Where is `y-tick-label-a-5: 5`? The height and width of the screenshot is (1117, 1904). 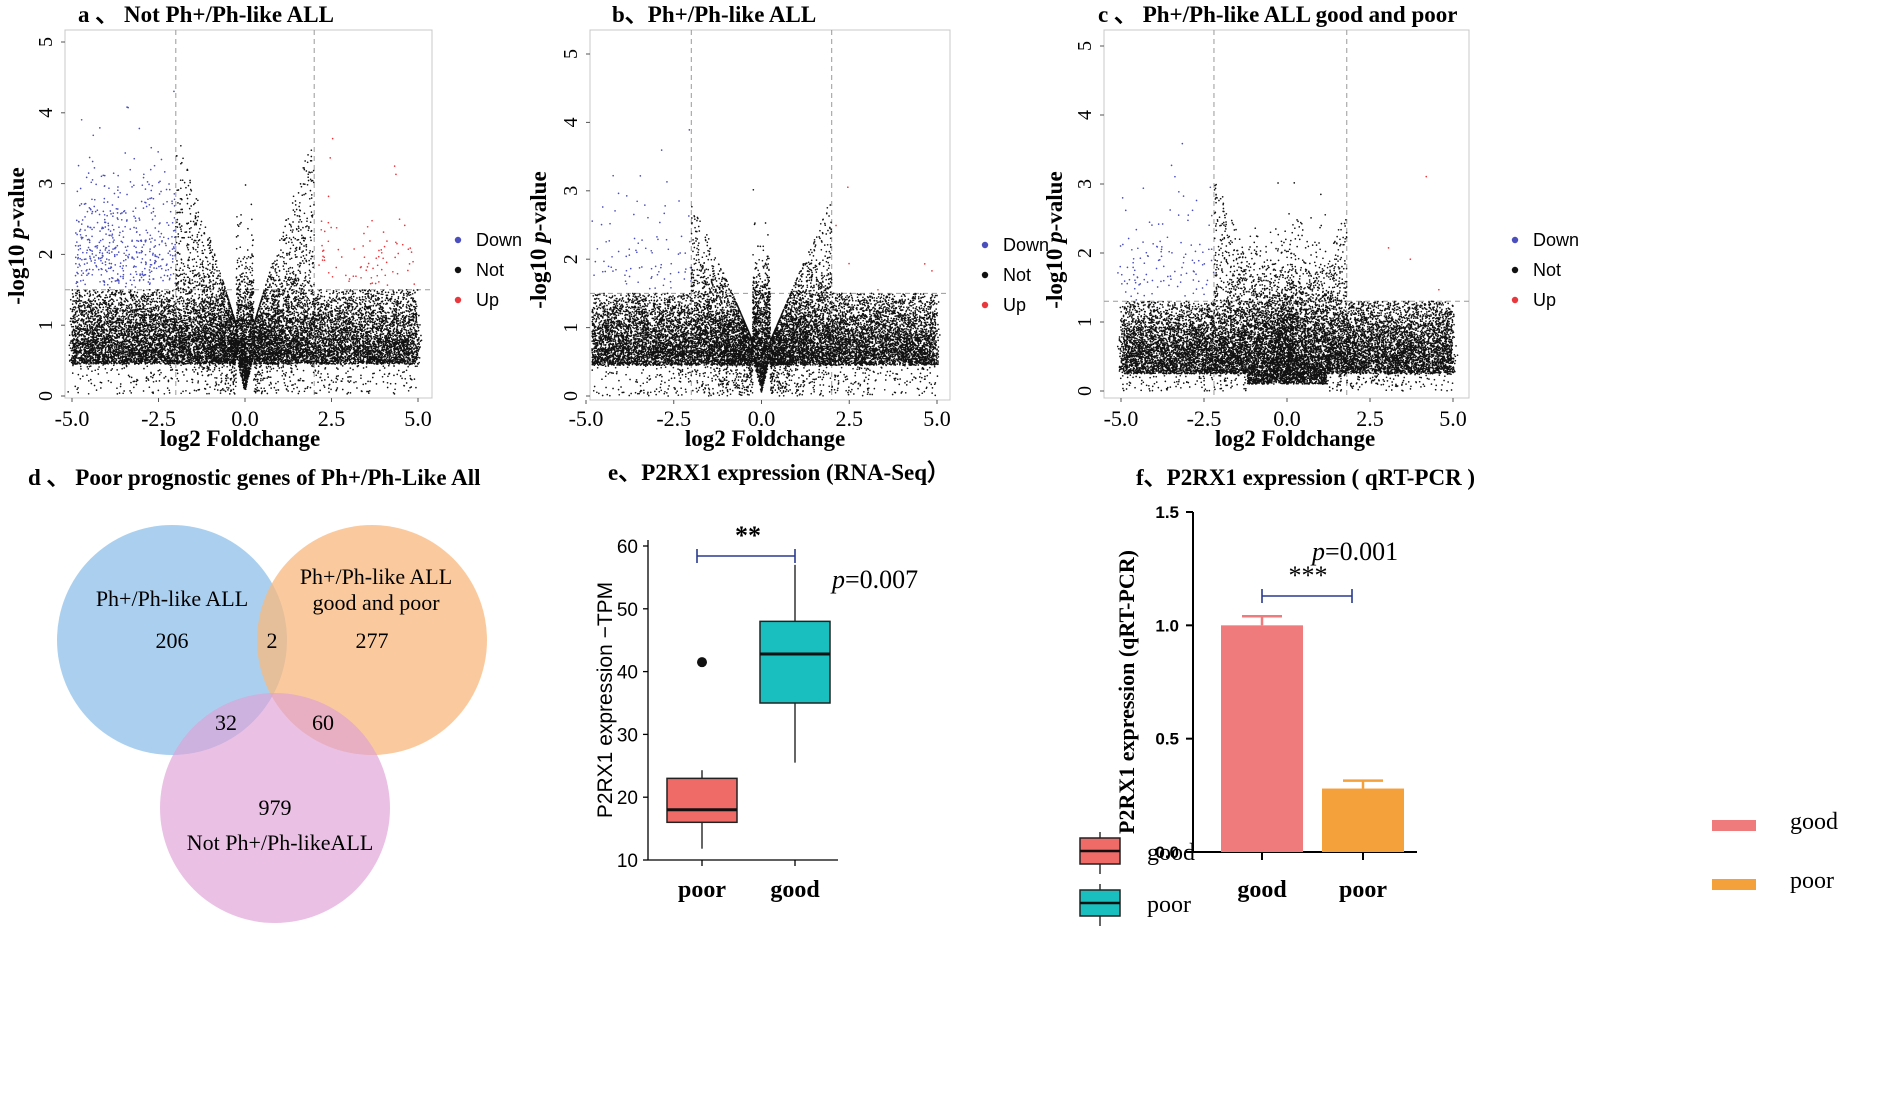 y-tick-label-a-5: 5 is located at coordinates (46, 42).